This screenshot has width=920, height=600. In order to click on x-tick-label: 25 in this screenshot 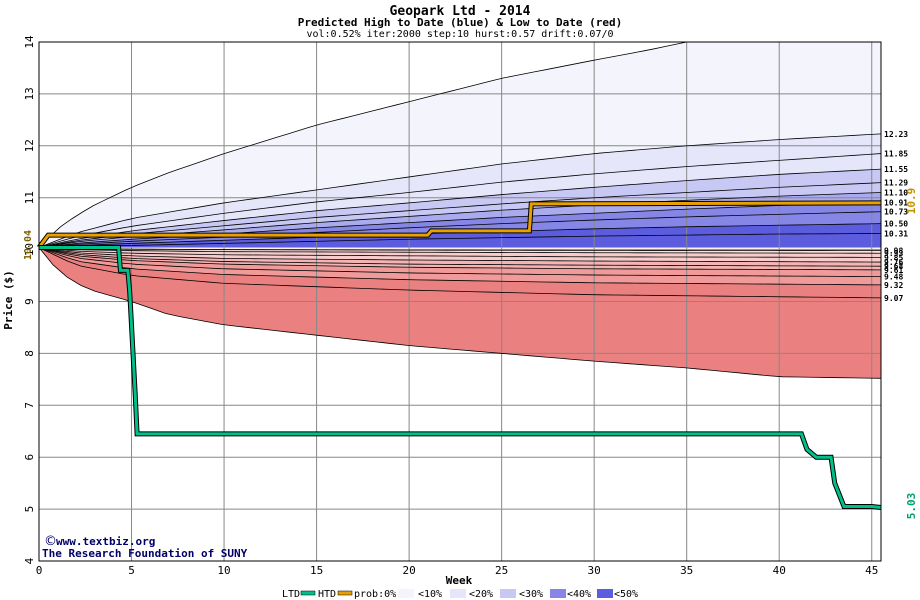, I will do `click(501, 570)`.